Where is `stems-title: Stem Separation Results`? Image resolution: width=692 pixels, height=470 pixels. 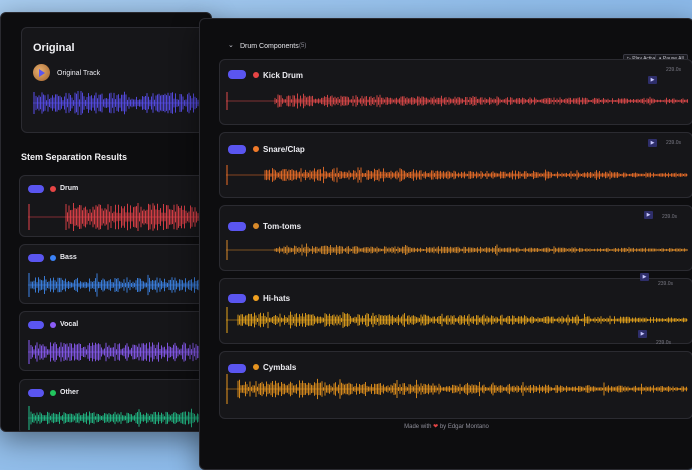
stems-title: Stem Separation Results is located at coordinates (74, 157).